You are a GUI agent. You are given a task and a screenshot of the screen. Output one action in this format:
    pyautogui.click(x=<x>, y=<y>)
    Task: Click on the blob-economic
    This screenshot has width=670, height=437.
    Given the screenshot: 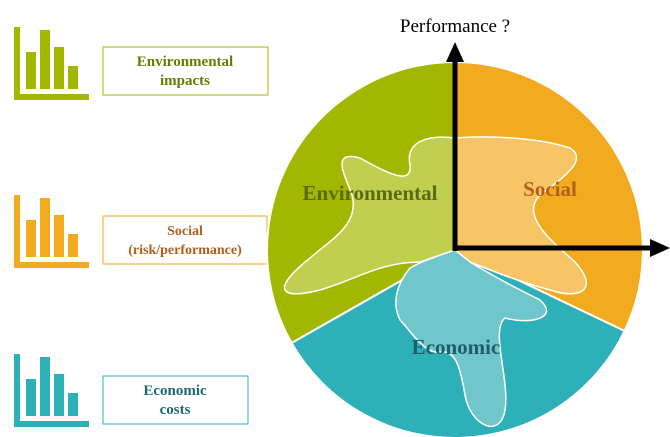 What is the action you would take?
    pyautogui.click(x=471, y=338)
    